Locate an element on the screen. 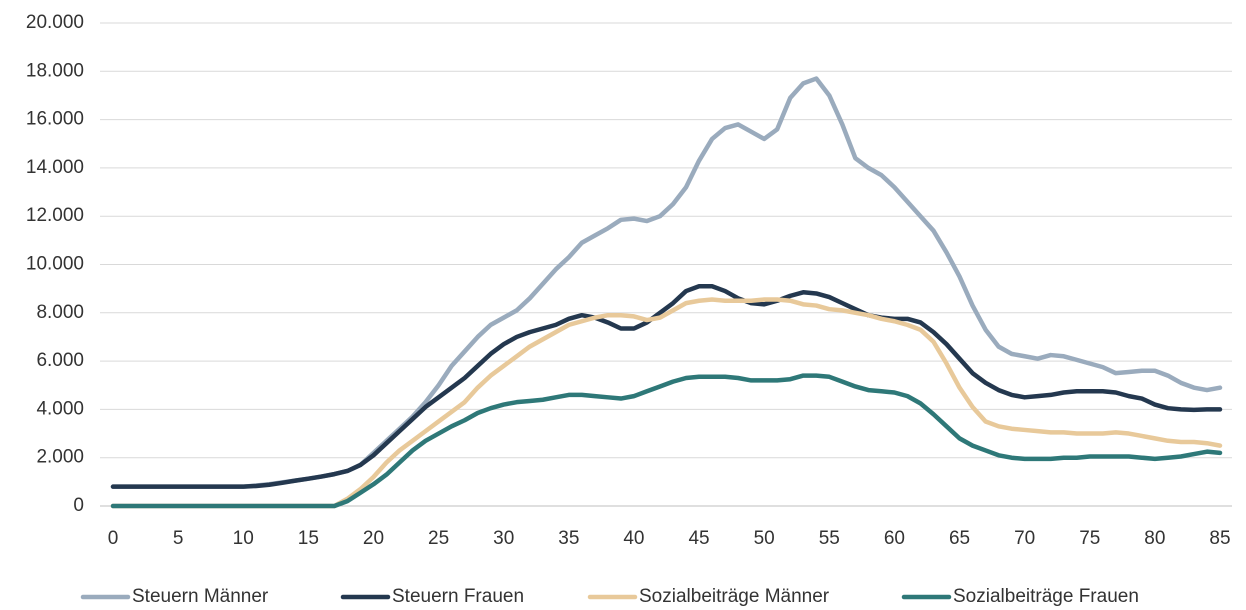 This screenshot has height=610, width=1246. y-tick-label: 18.000 is located at coordinates (55, 70).